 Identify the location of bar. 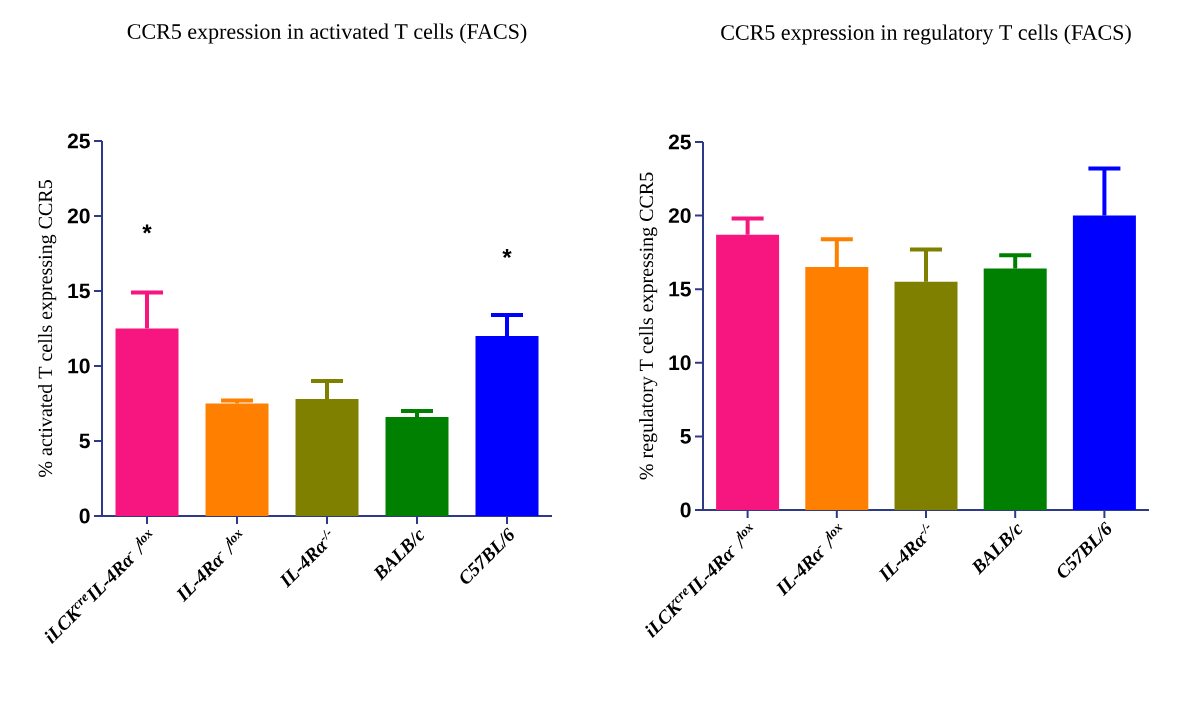
(417, 466).